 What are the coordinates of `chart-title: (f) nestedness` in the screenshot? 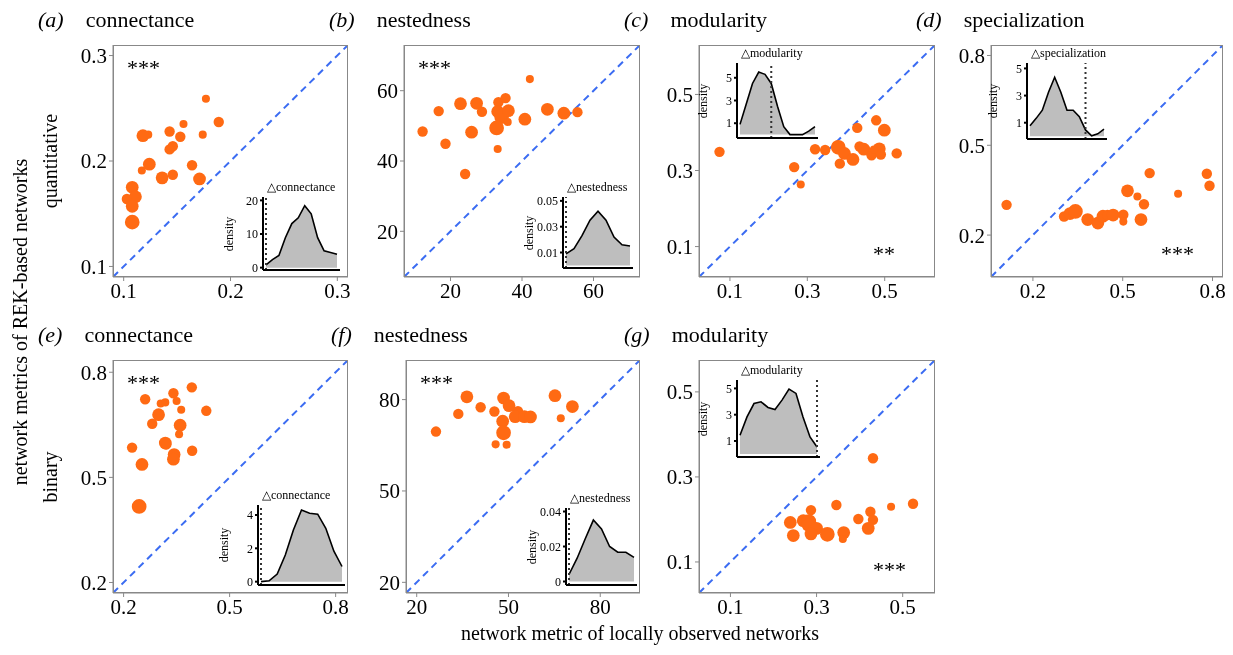 It's located at (399, 334).